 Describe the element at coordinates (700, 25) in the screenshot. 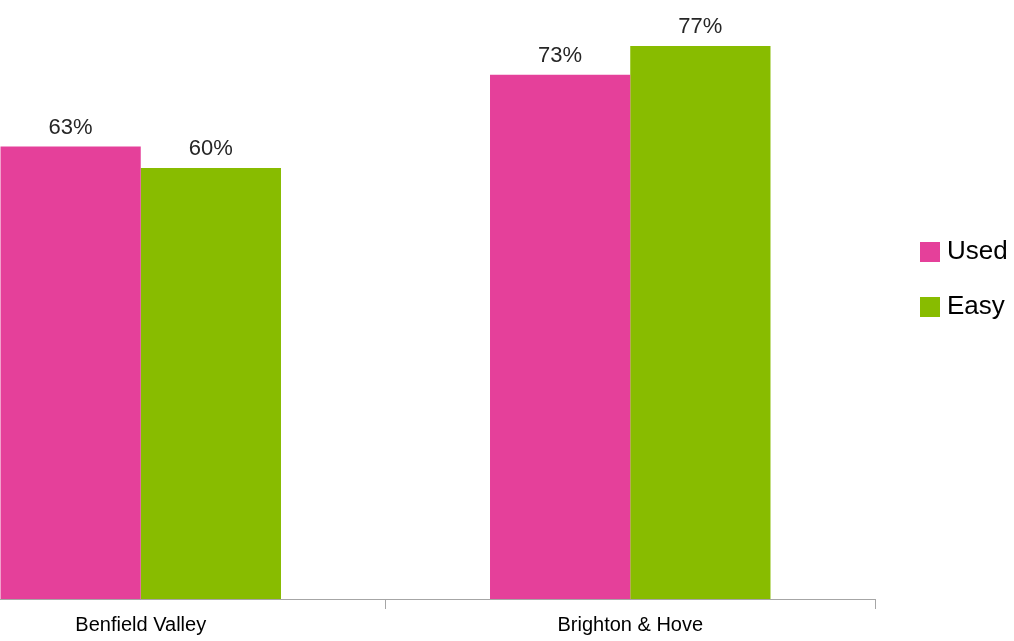

I see `data-label: 77%` at that location.